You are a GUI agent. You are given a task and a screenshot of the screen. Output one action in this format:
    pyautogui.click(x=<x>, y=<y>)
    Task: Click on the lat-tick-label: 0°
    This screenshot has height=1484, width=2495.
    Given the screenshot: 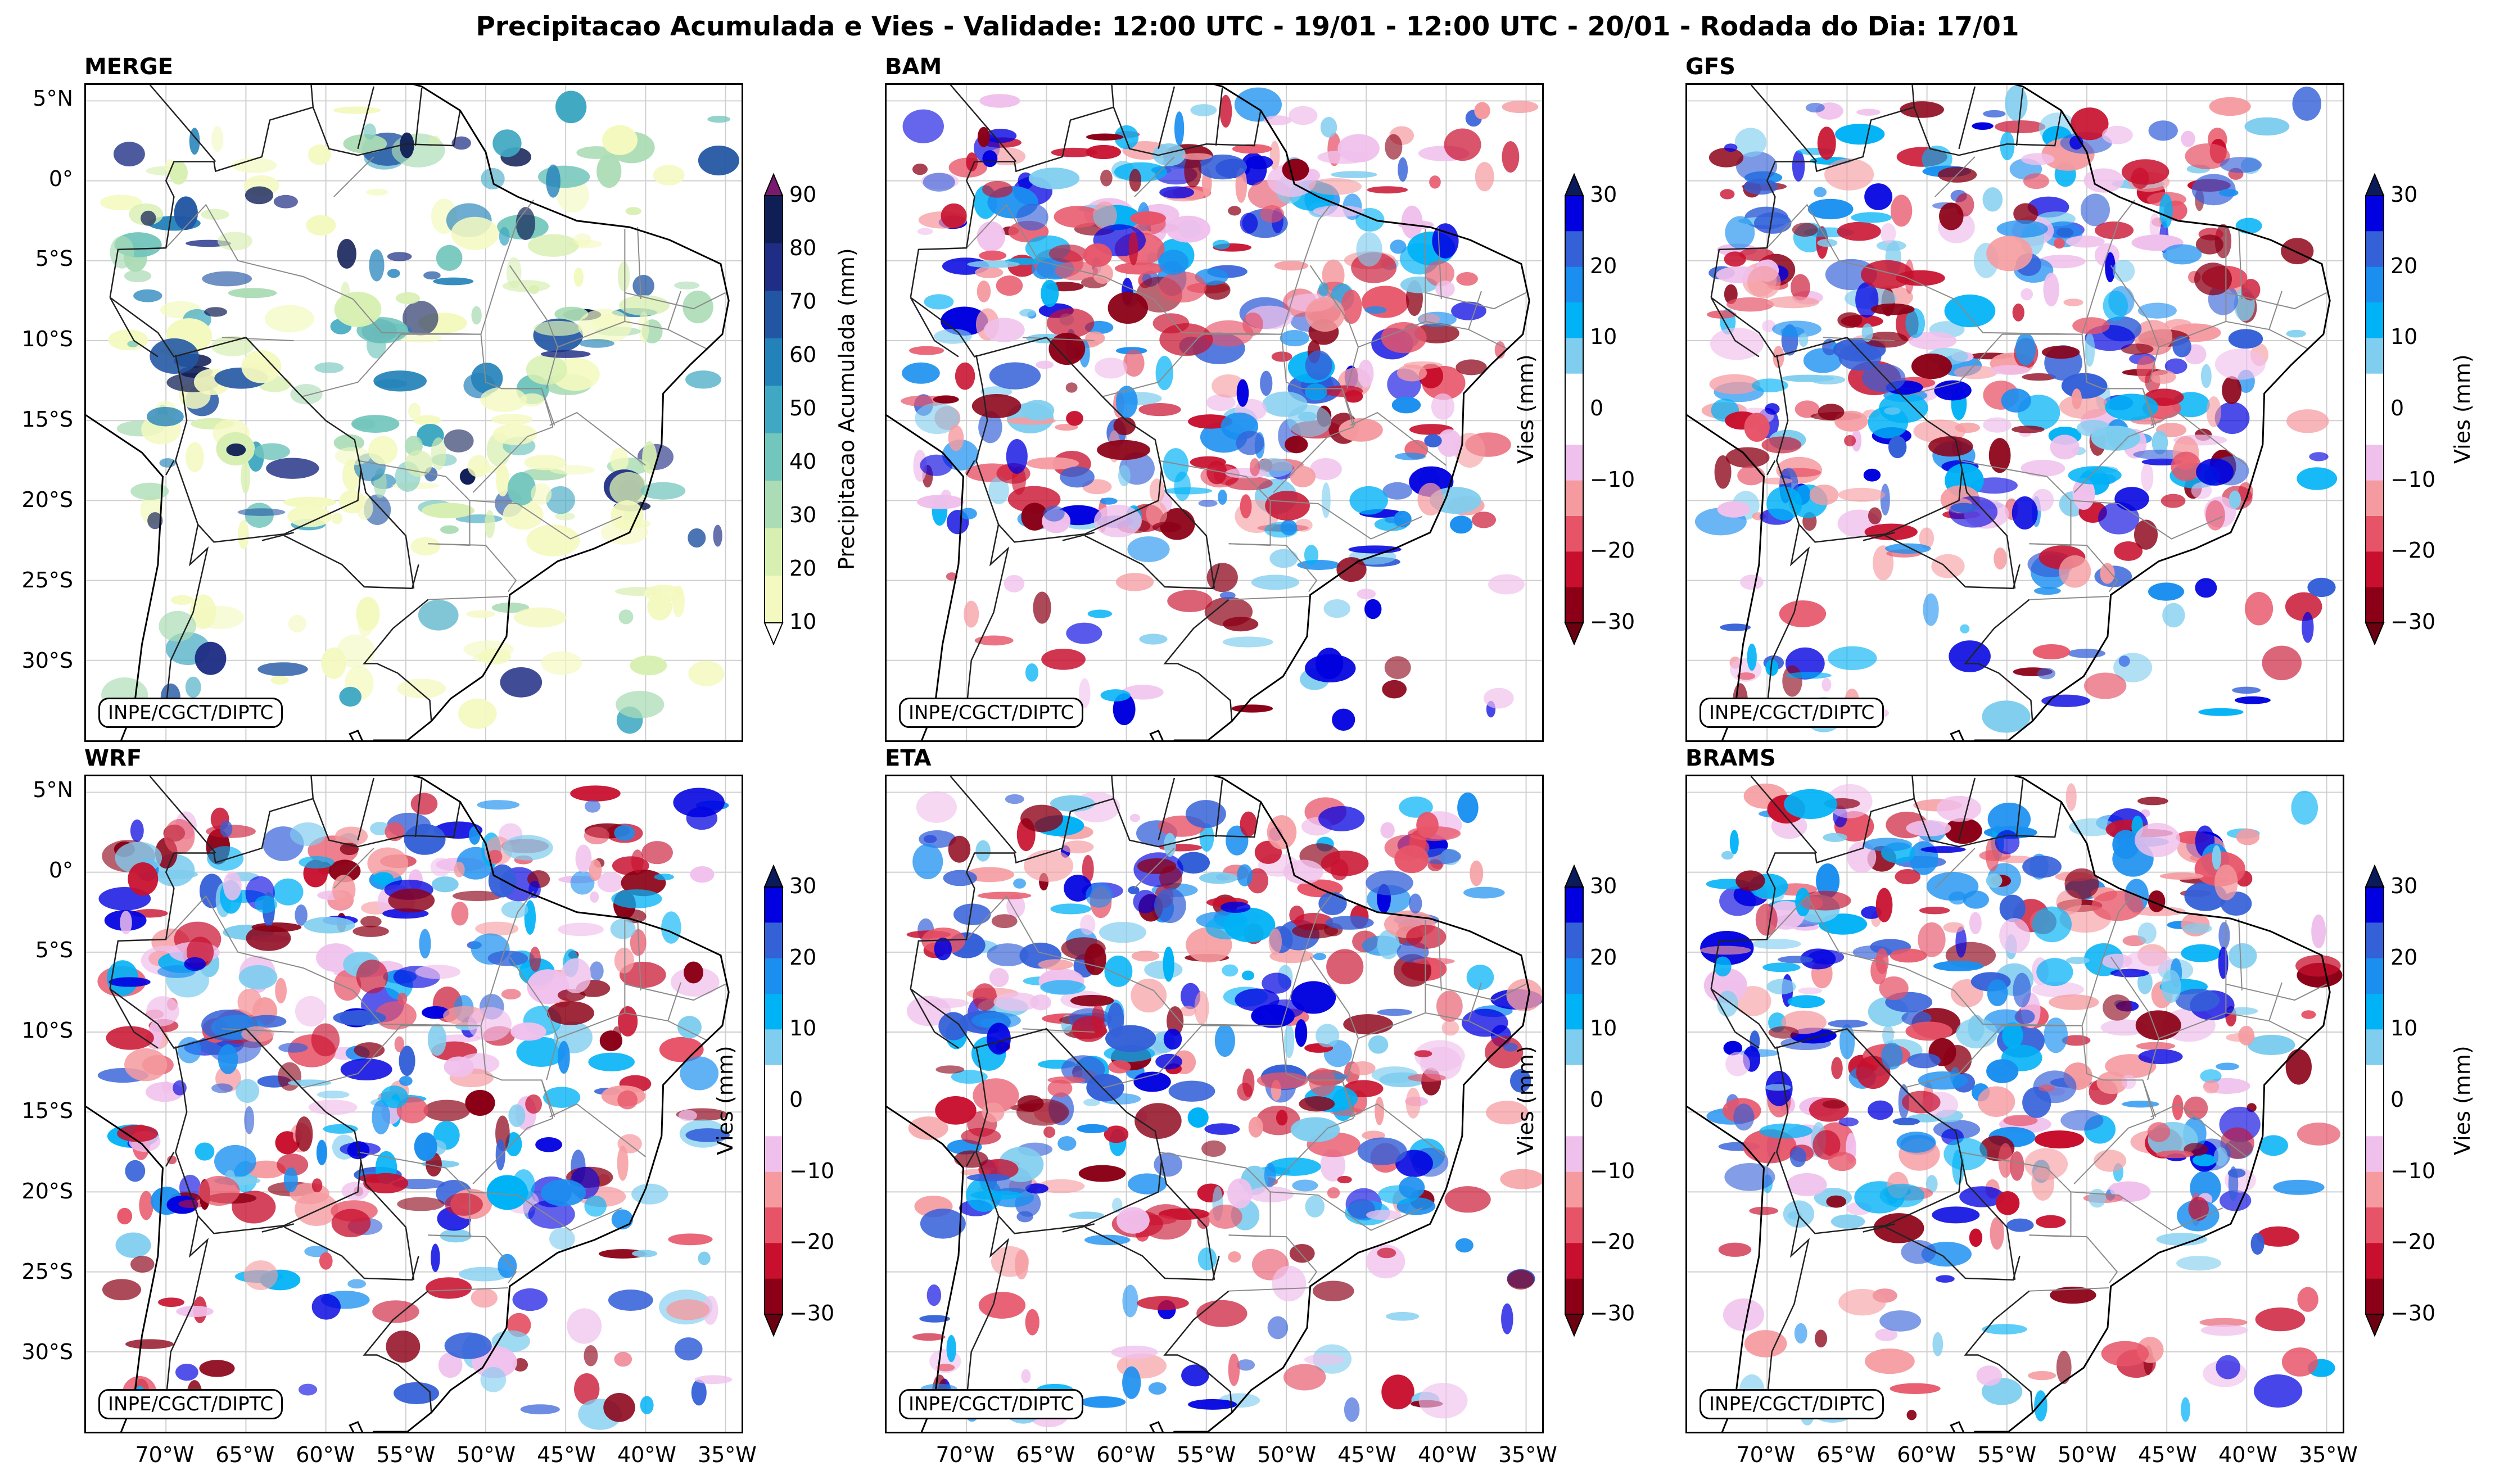 What is the action you would take?
    pyautogui.click(x=60, y=178)
    